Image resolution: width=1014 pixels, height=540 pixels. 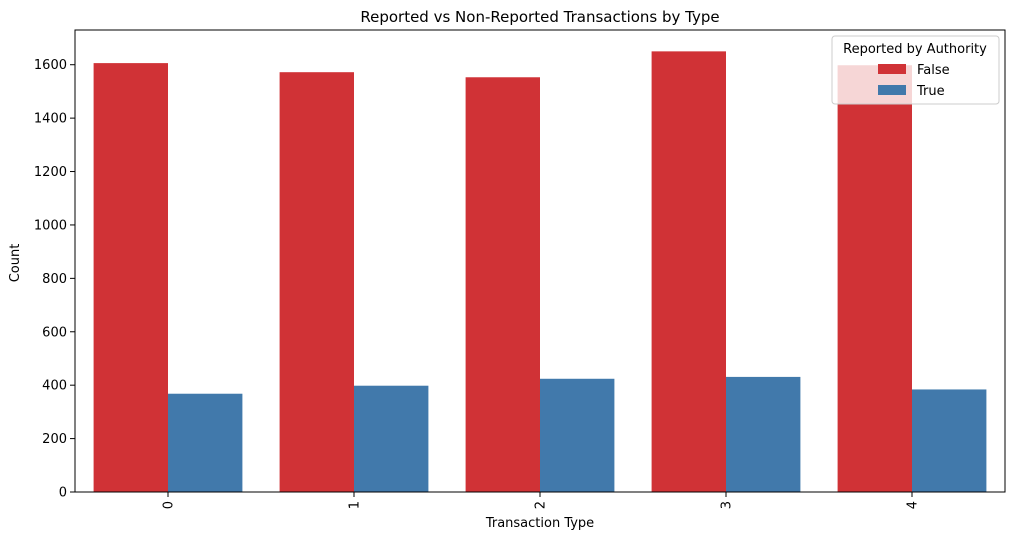 I want to click on y-axis-label: Count, so click(x=15, y=263).